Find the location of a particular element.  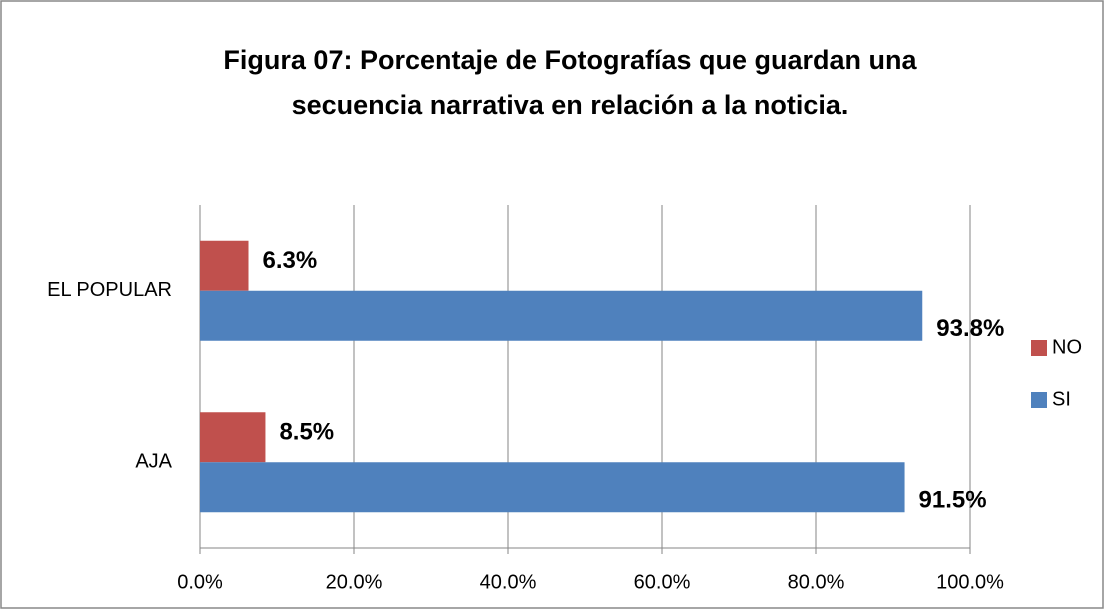

data-label: 91.5% is located at coordinates (953, 500).